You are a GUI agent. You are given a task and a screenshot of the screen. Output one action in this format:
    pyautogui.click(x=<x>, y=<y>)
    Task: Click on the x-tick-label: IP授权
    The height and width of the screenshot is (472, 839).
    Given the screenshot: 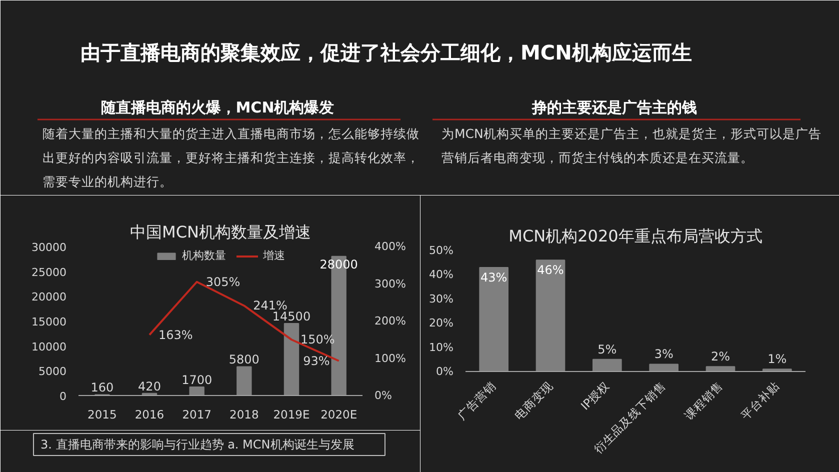 What is the action you would take?
    pyautogui.click(x=595, y=395)
    